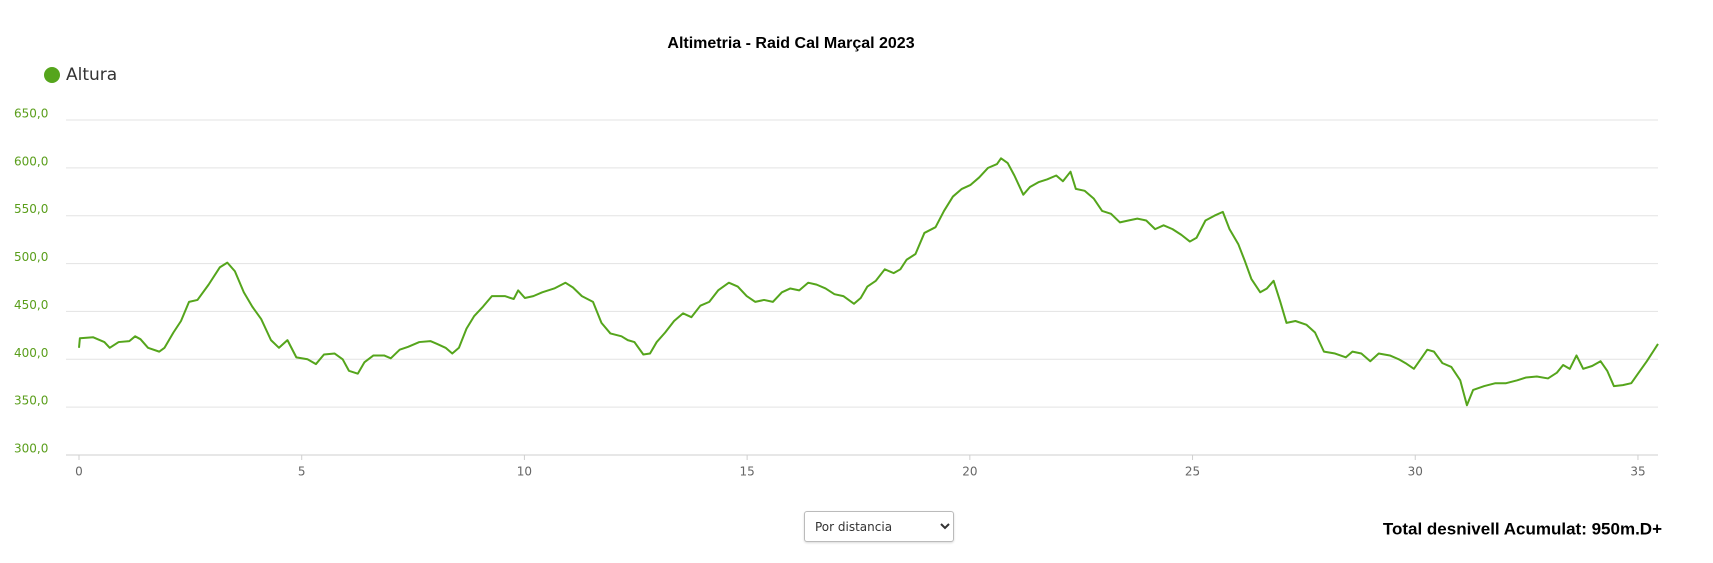  I want to click on y-tick-label: 350,0, so click(31, 401).